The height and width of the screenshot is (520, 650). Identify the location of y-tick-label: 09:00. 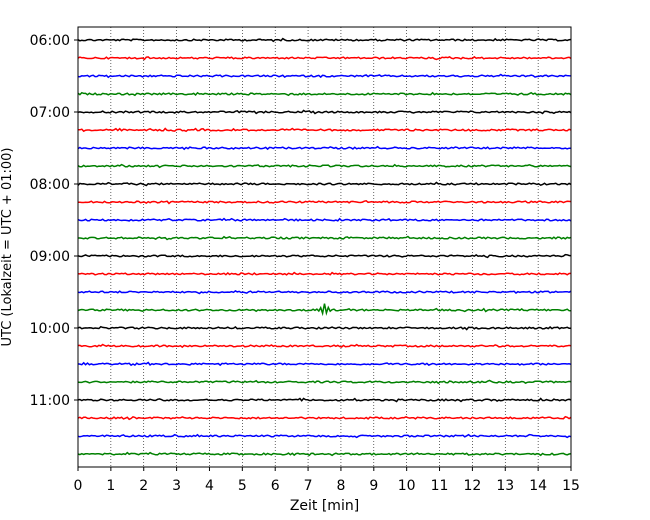
(50, 257).